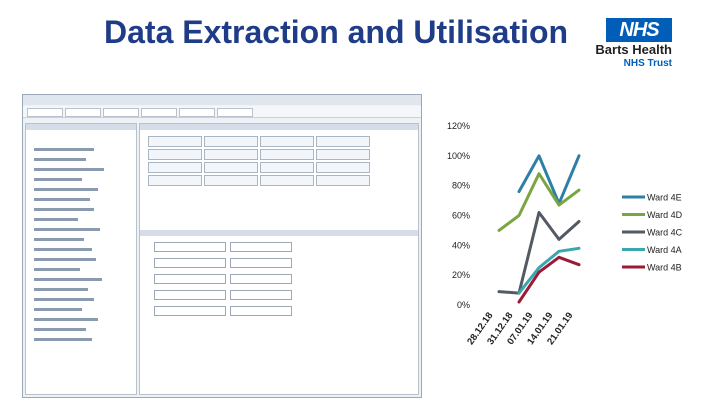 Image resolution: width=720 pixels, height=405 pixels. Describe the element at coordinates (458, 156) in the screenshot. I see `y-tick-label: 100%` at that location.